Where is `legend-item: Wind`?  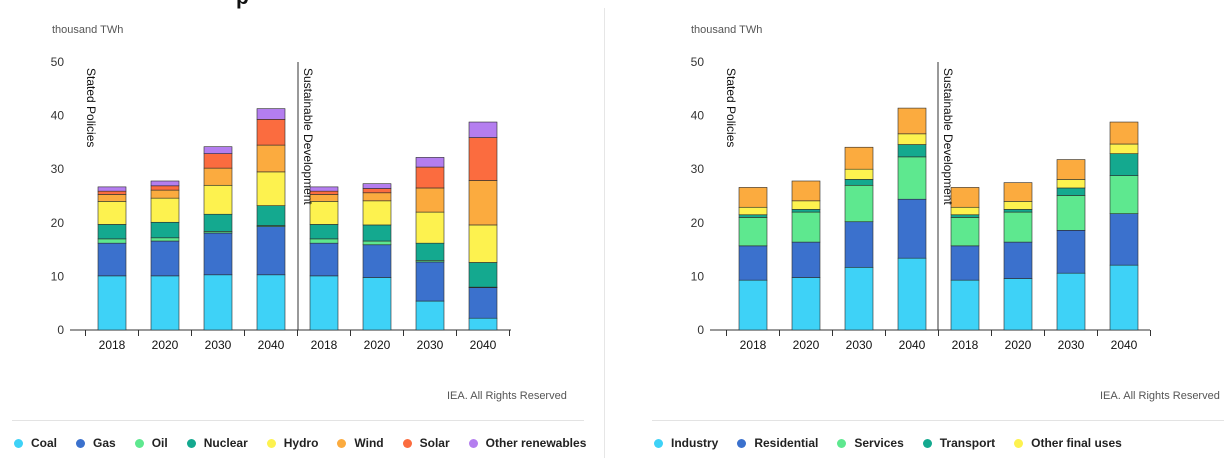
legend-item: Wind is located at coordinates (360, 443).